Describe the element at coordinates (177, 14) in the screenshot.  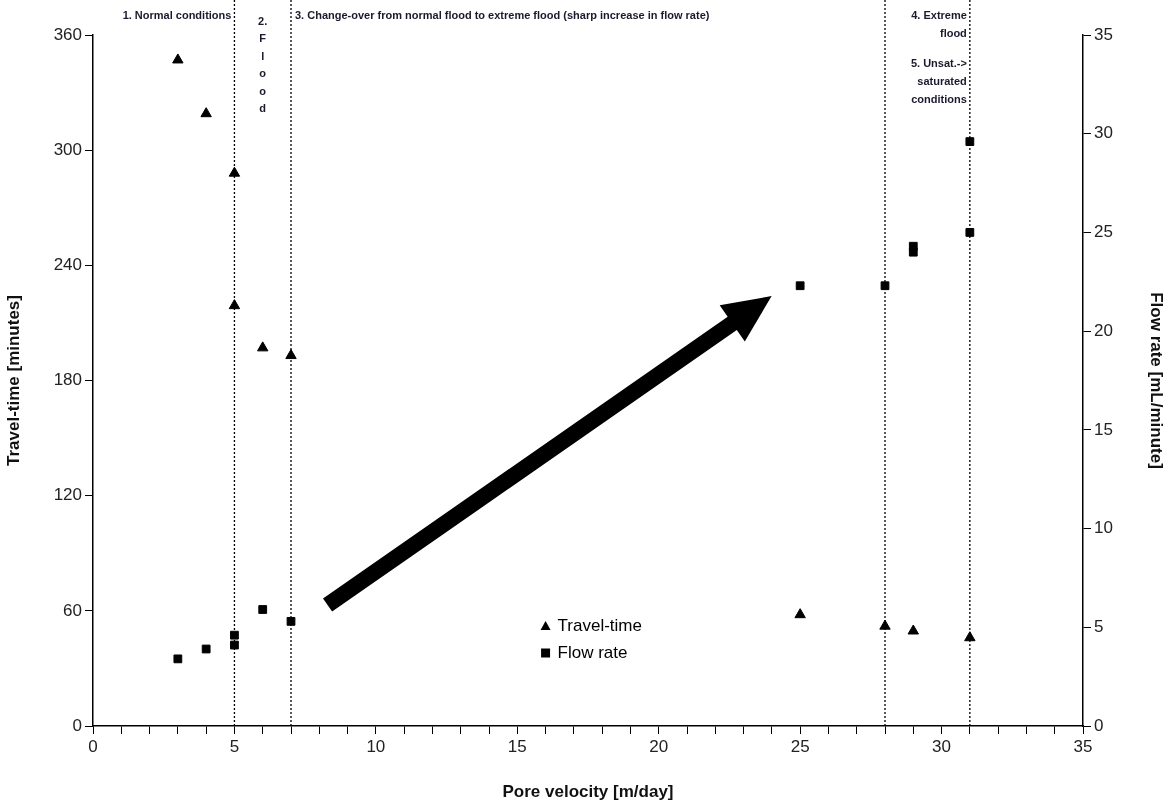
I see `text: 1. Normal conditions` at that location.